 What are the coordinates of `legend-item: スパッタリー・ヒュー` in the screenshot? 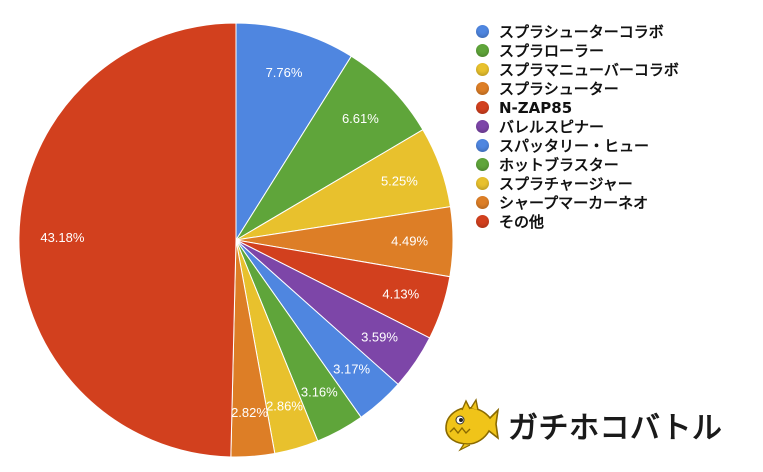 It's located at (577, 145).